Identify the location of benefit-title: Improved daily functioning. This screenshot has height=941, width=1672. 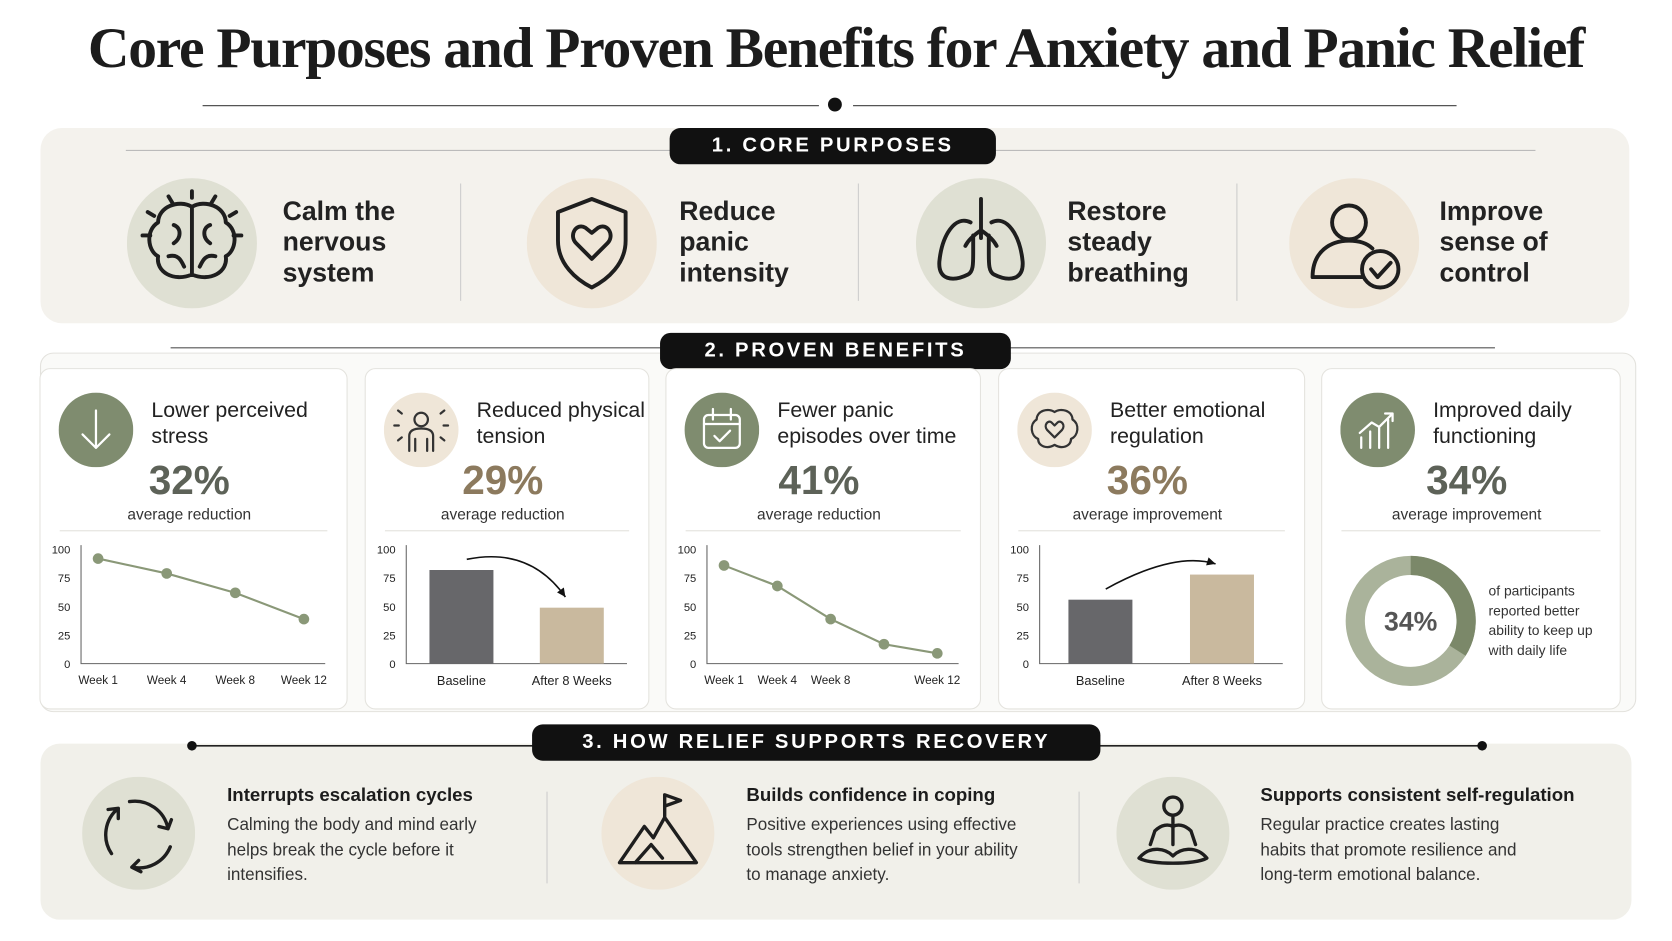
(1502, 424).